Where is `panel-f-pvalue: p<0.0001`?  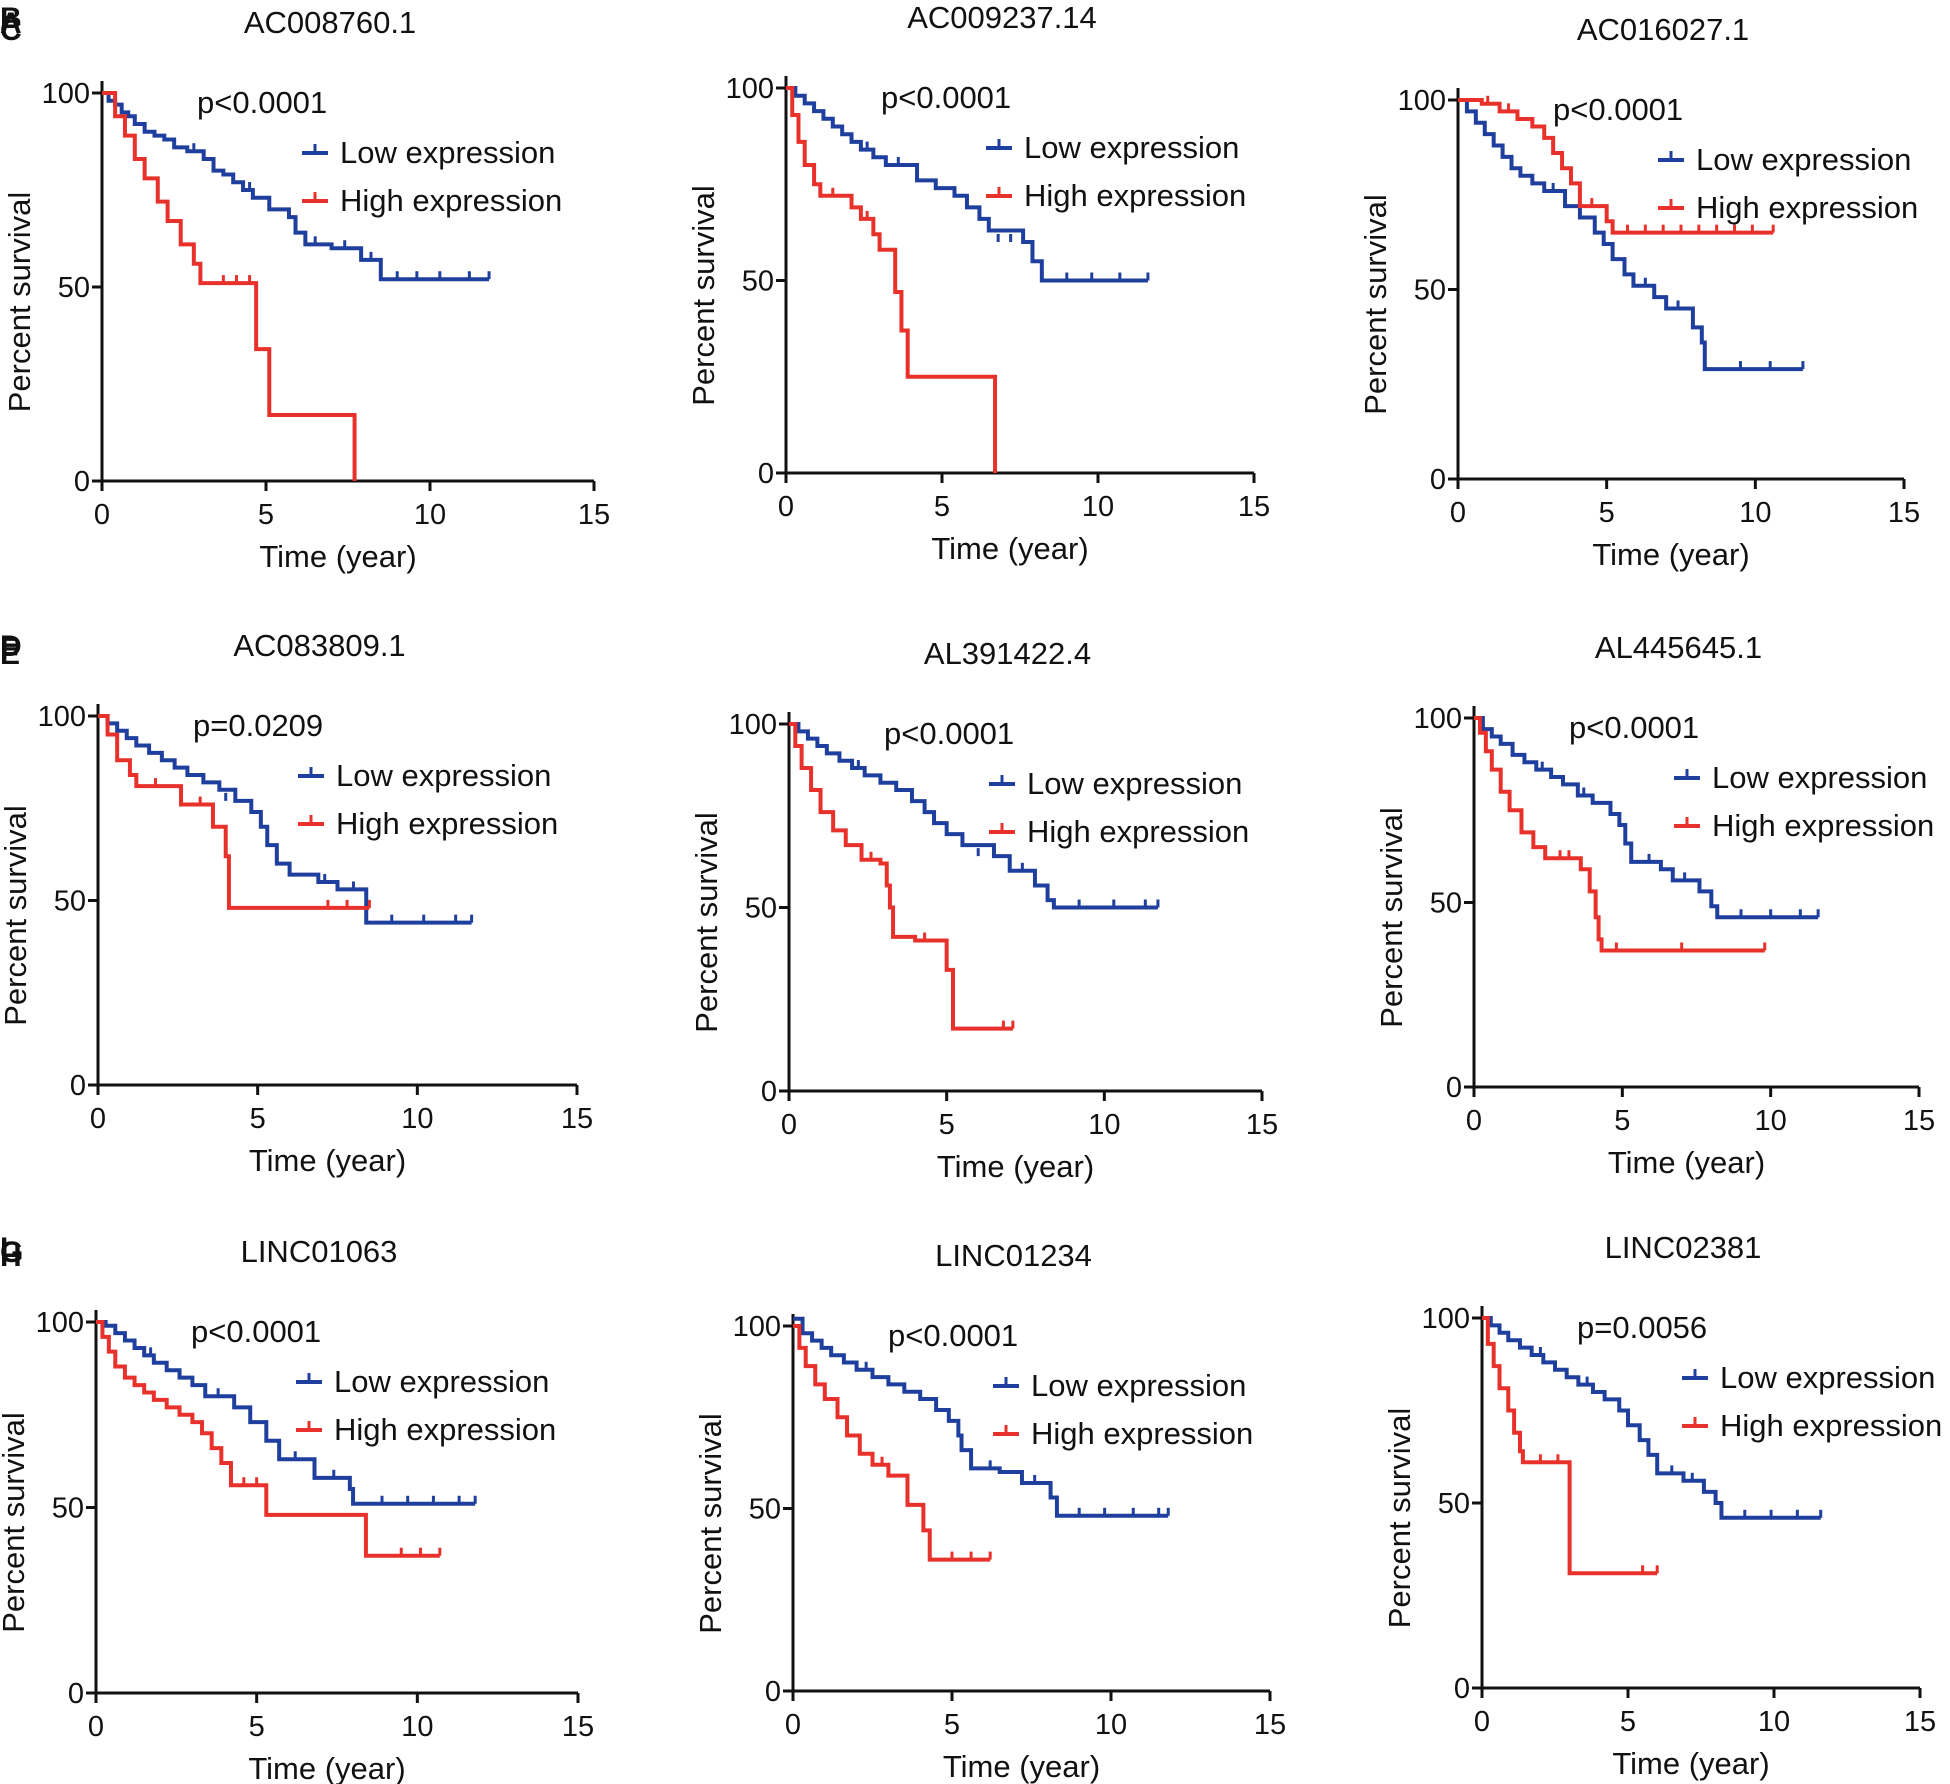
panel-f-pvalue: p<0.0001 is located at coordinates (1634, 727).